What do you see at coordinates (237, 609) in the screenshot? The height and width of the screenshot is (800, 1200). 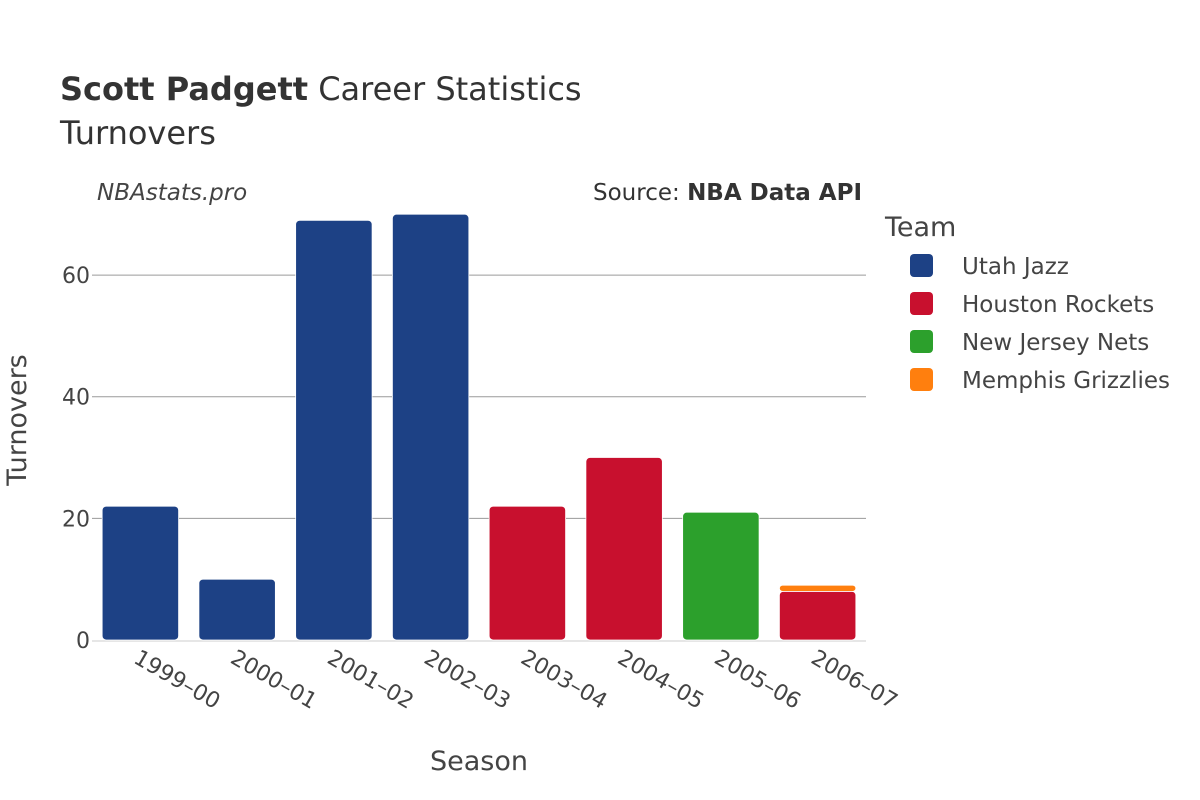 I see `bar-utah-jazz-2000–01` at bounding box center [237, 609].